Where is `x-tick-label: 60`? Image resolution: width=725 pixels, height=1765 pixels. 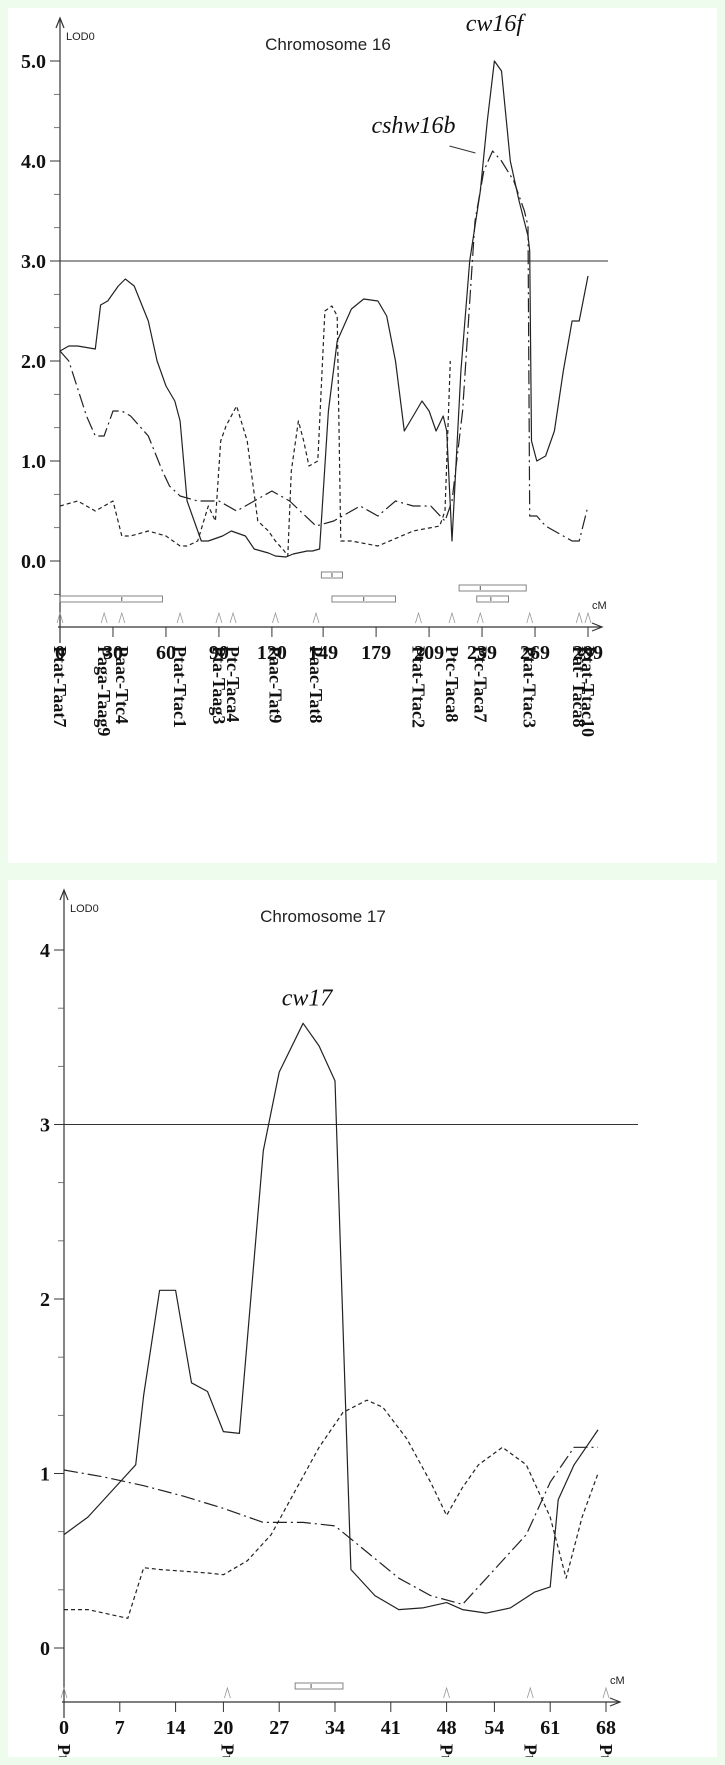
x-tick-label: 60 is located at coordinates (166, 653).